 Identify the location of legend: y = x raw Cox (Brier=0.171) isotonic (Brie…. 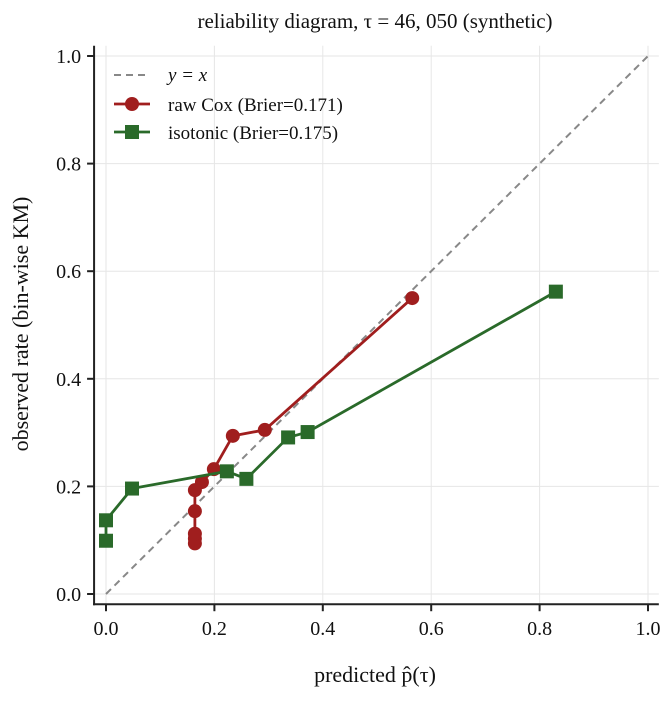
(228, 104).